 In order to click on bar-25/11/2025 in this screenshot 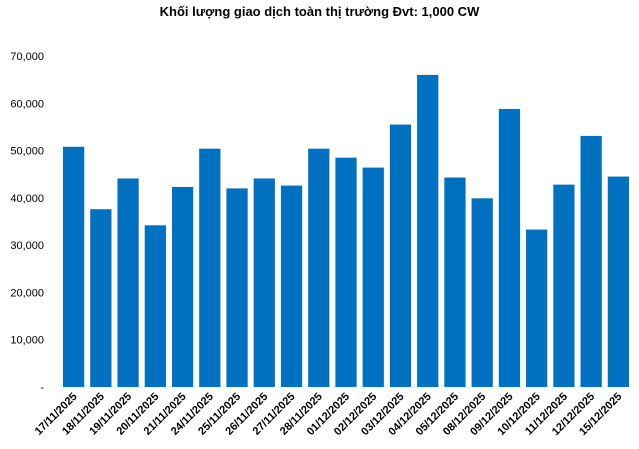, I will do `click(237, 287)`.